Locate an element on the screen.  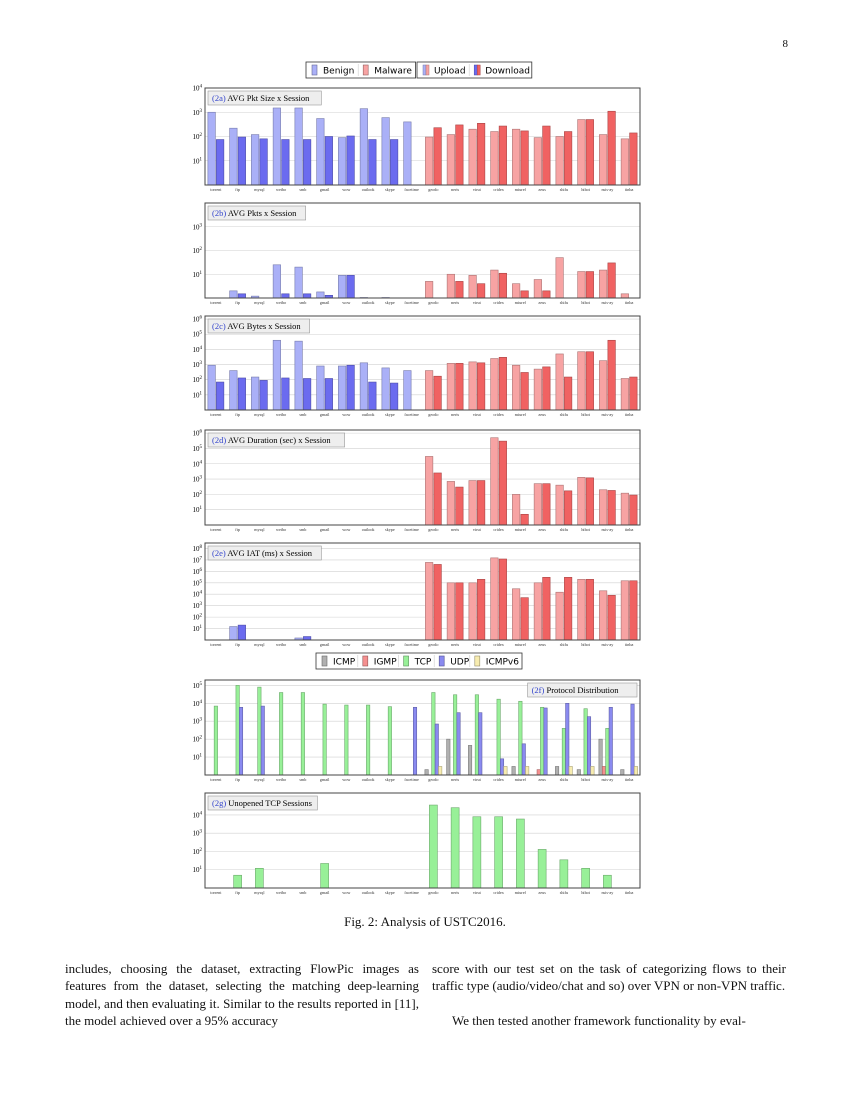
bar-2c-ftp-download is located at coordinates (241, 394).